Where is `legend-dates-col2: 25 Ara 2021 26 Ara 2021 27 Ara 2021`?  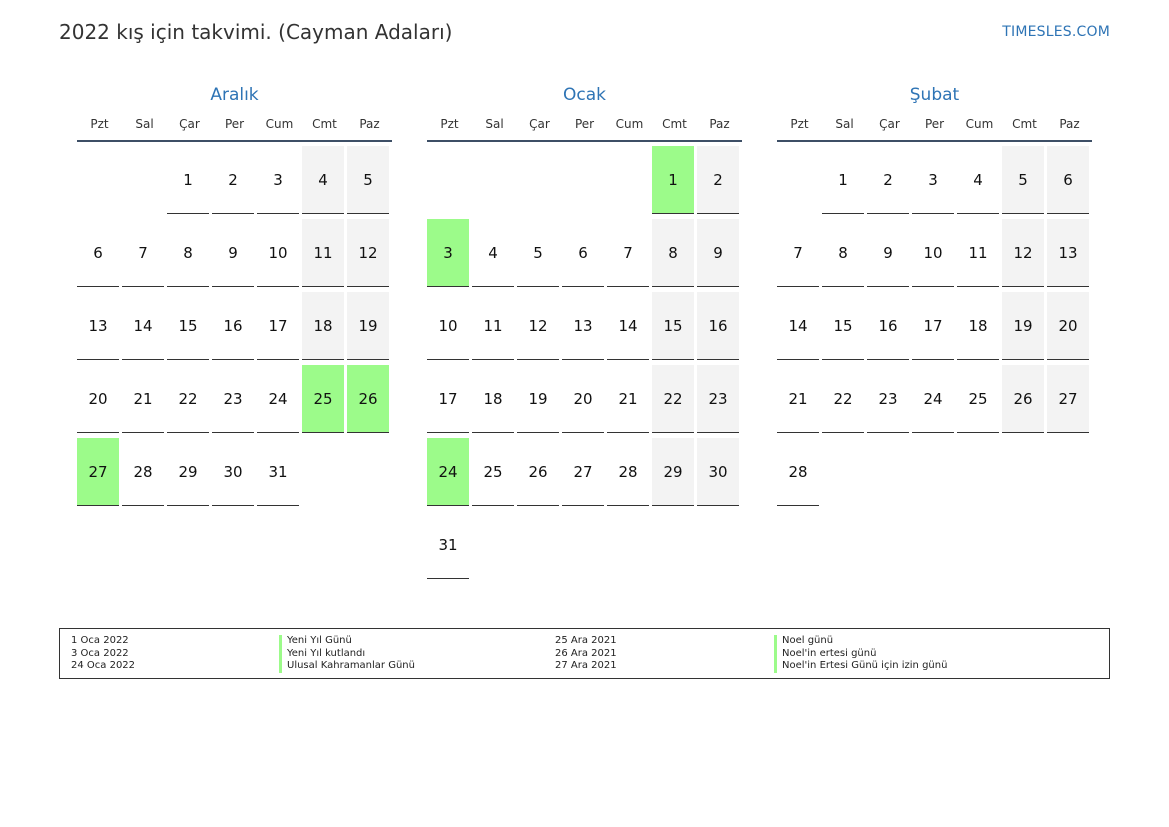
legend-dates-col2: 25 Ara 2021 26 Ara 2021 27 Ara 2021 is located at coordinates (586, 654).